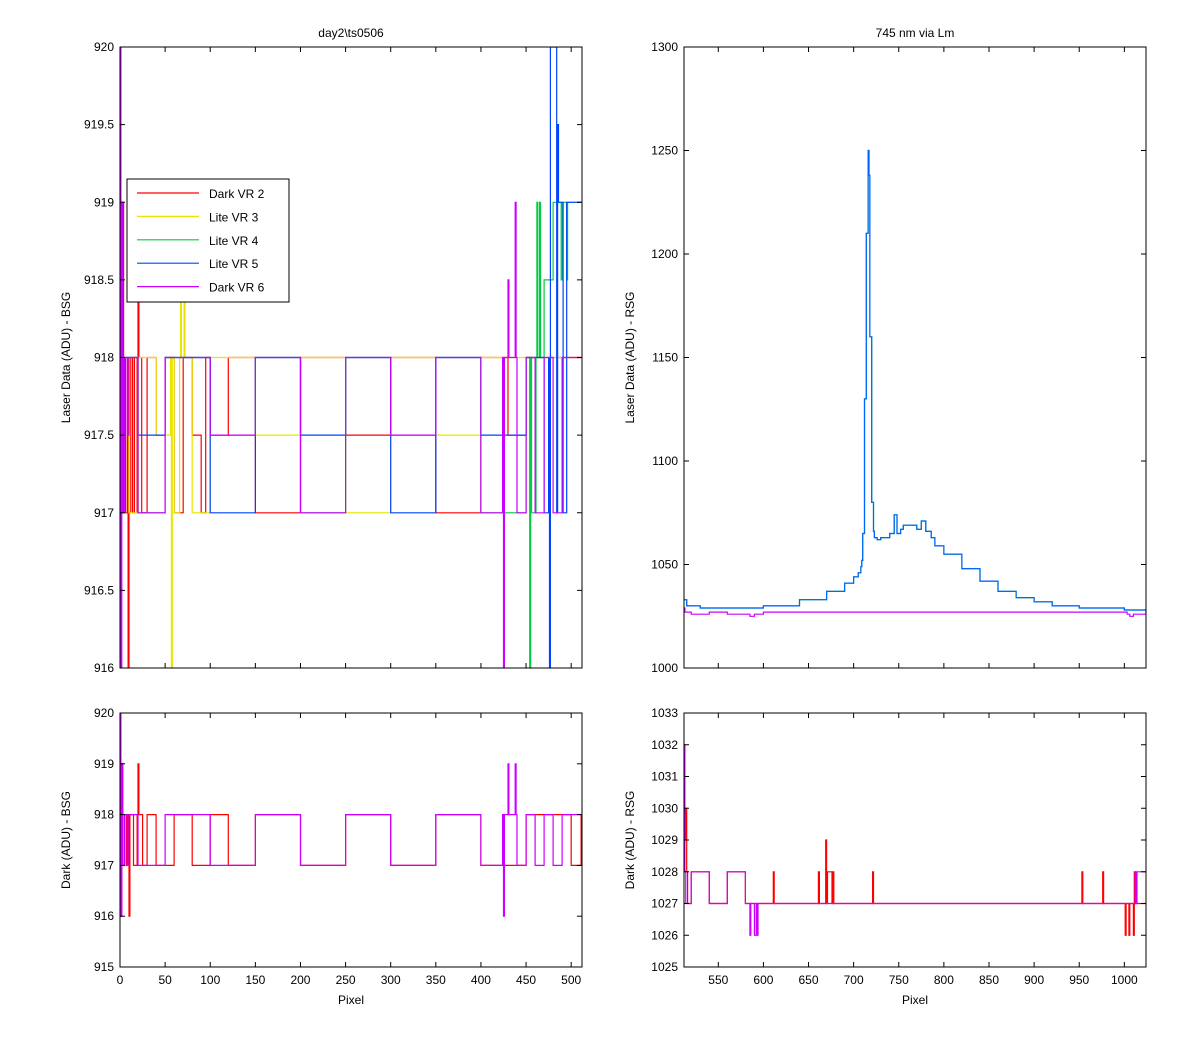 The width and height of the screenshot is (1200, 1050). I want to click on y-tick-label: 1150, so click(665, 358).